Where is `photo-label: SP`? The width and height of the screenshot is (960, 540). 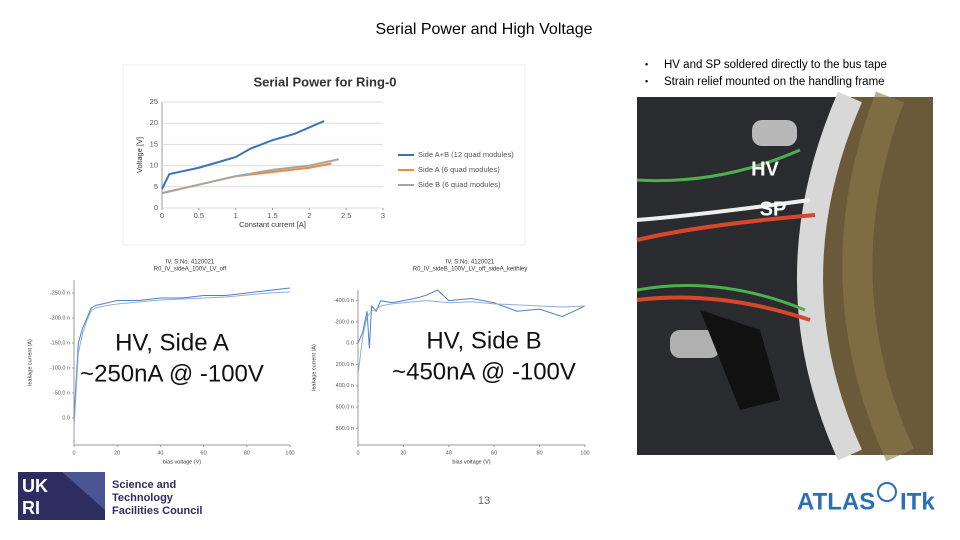 photo-label: SP is located at coordinates (773, 209).